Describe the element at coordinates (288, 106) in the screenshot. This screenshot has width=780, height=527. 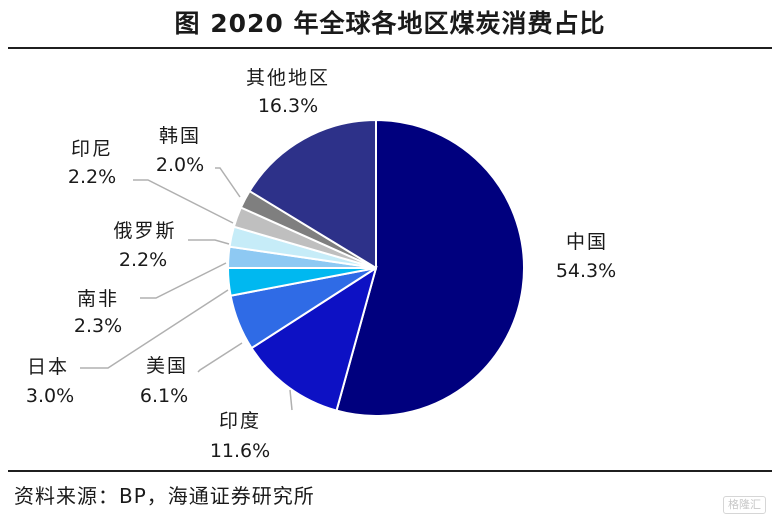
I see `slice-value-label: 16.3%` at that location.